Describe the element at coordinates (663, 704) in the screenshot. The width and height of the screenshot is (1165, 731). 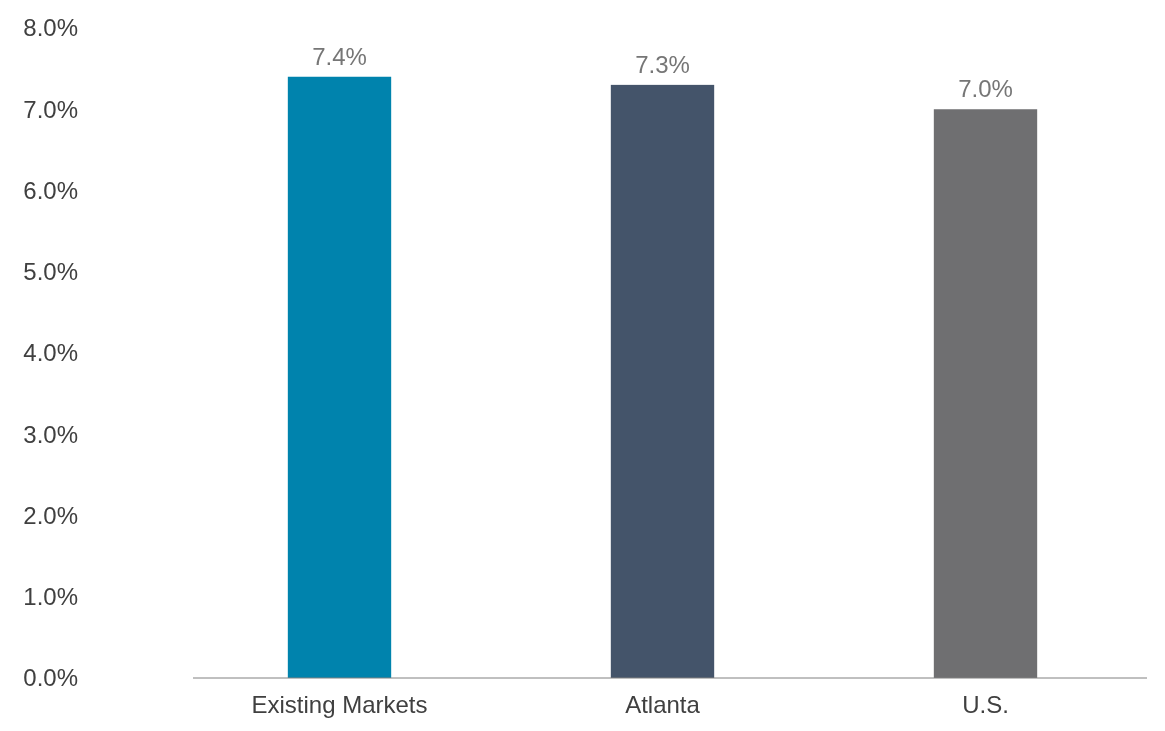
I see `x-tick-label: Atlanta` at that location.